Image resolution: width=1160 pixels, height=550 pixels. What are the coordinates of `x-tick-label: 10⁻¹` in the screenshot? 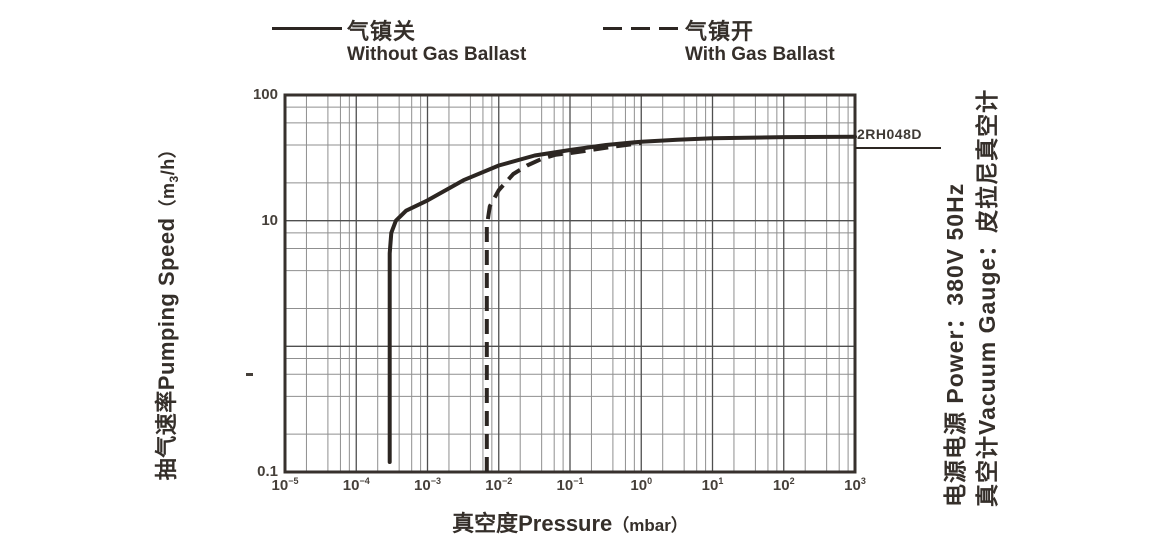 It's located at (570, 485).